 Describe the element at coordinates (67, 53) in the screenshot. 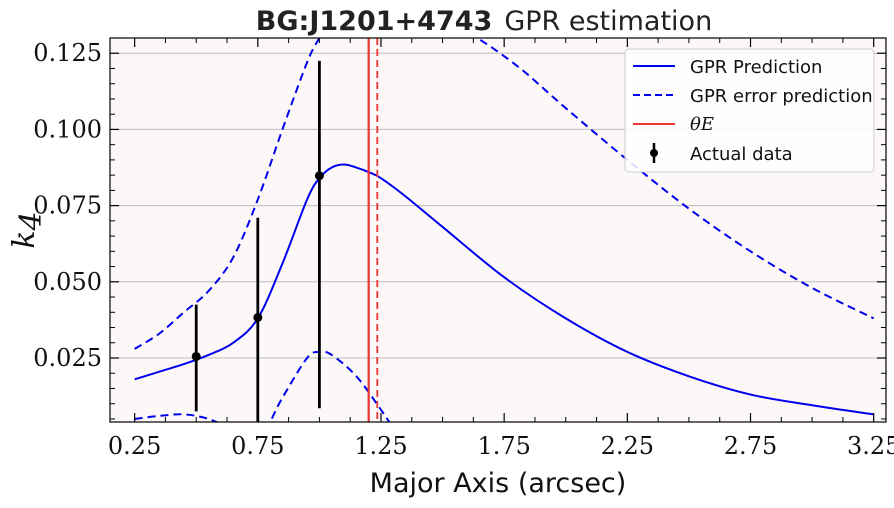

I see `y-tick-label: 0.125` at that location.